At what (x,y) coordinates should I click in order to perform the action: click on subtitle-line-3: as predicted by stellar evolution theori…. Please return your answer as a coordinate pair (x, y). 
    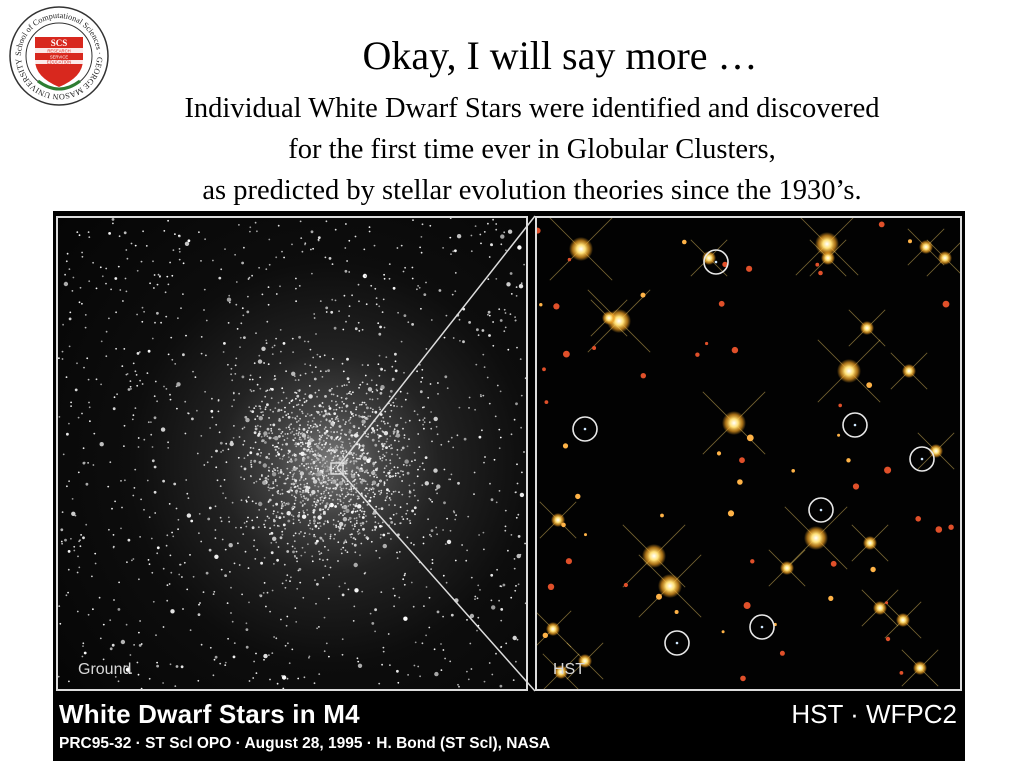
    Looking at the image, I should click on (532, 190).